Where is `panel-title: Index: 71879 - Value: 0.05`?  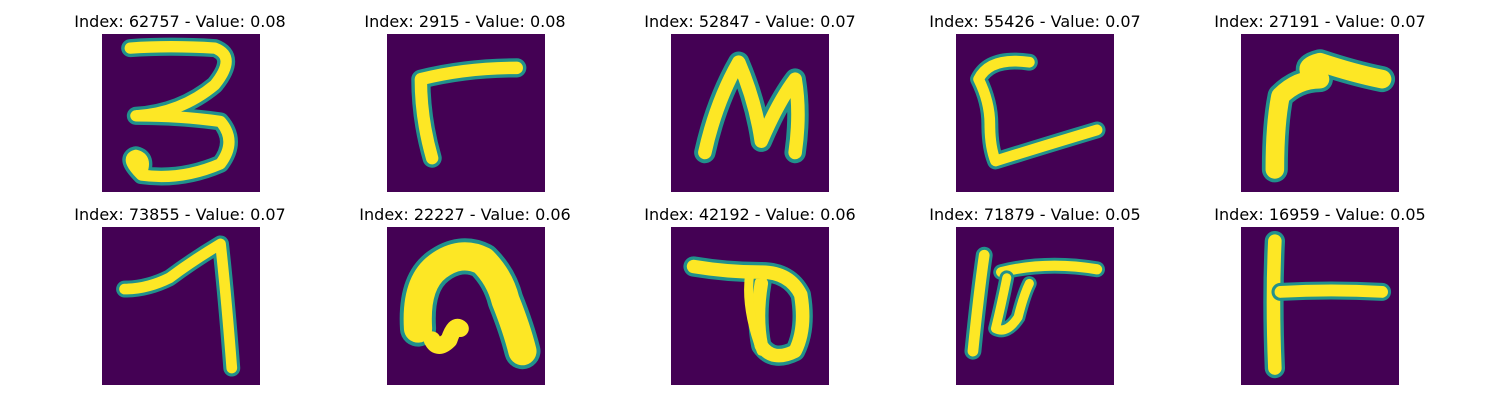
panel-title: Index: 71879 - Value: 0.05 is located at coordinates (1035, 214).